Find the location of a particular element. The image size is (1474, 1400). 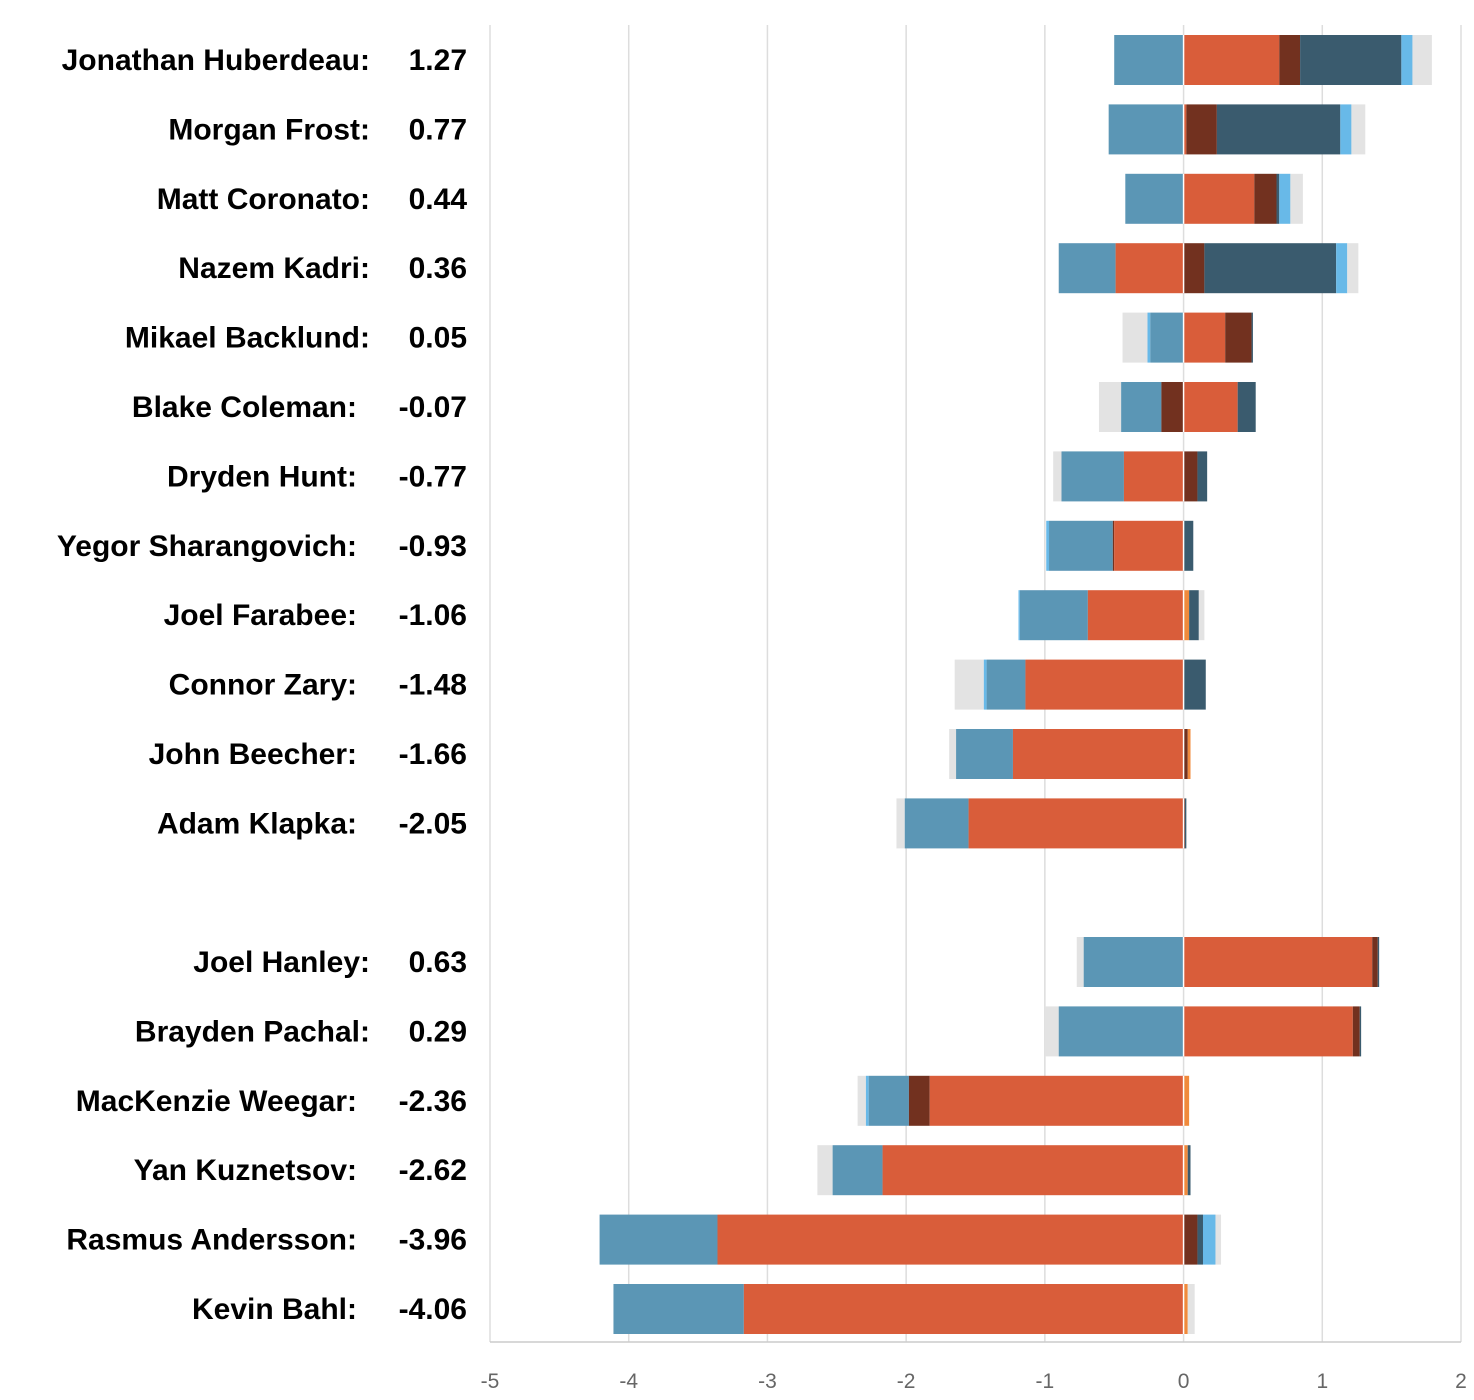

player-name: MacKenzie Weegar: is located at coordinates (216, 1101).